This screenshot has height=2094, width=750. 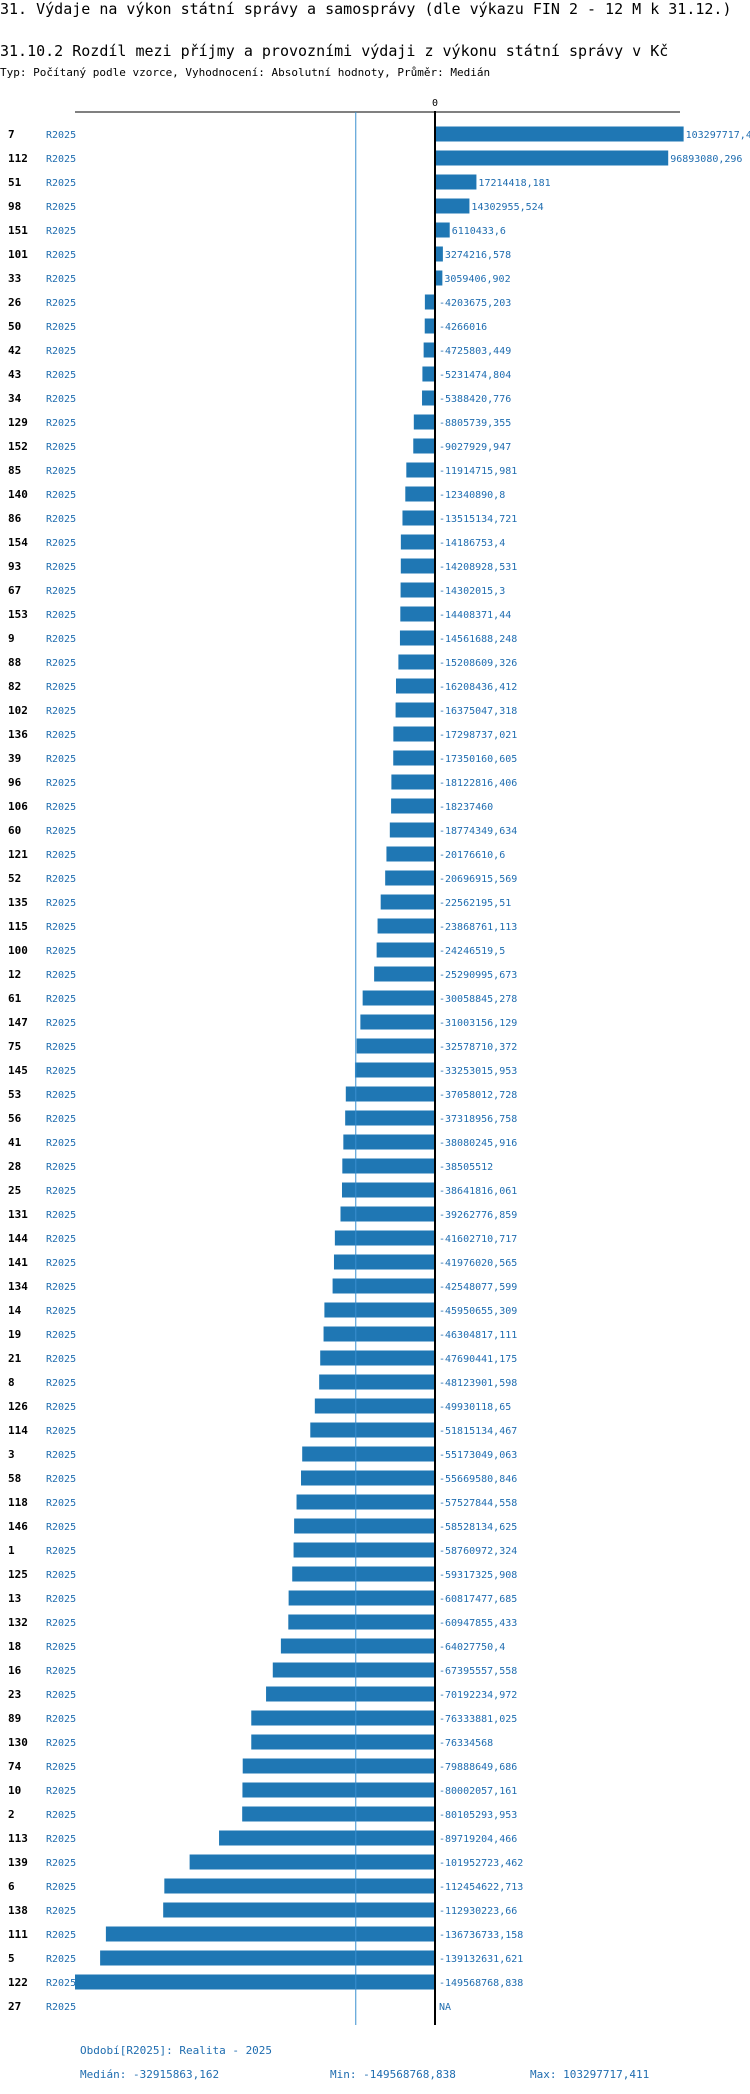 I want to click on value-label: -60817477,685, so click(x=478, y=1599).